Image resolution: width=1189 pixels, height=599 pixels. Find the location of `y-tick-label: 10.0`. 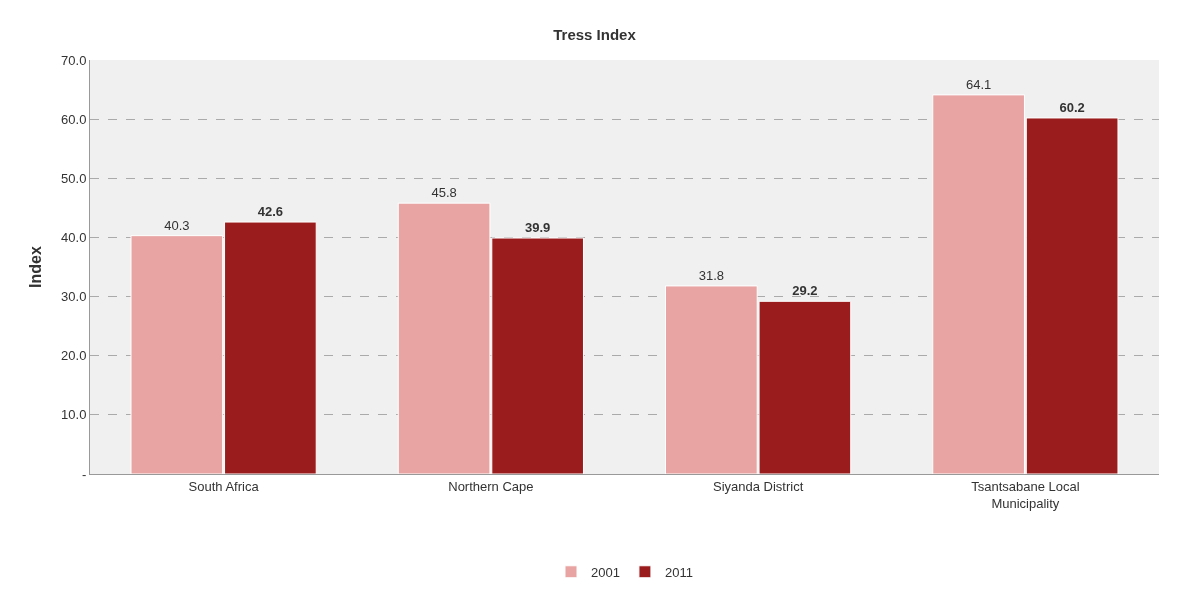

y-tick-label: 10.0 is located at coordinates (74, 415).